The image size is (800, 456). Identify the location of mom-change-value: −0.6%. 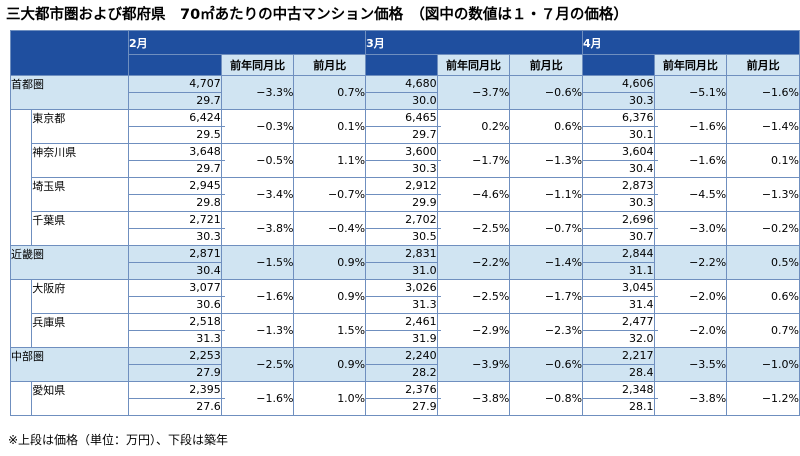
(546, 92).